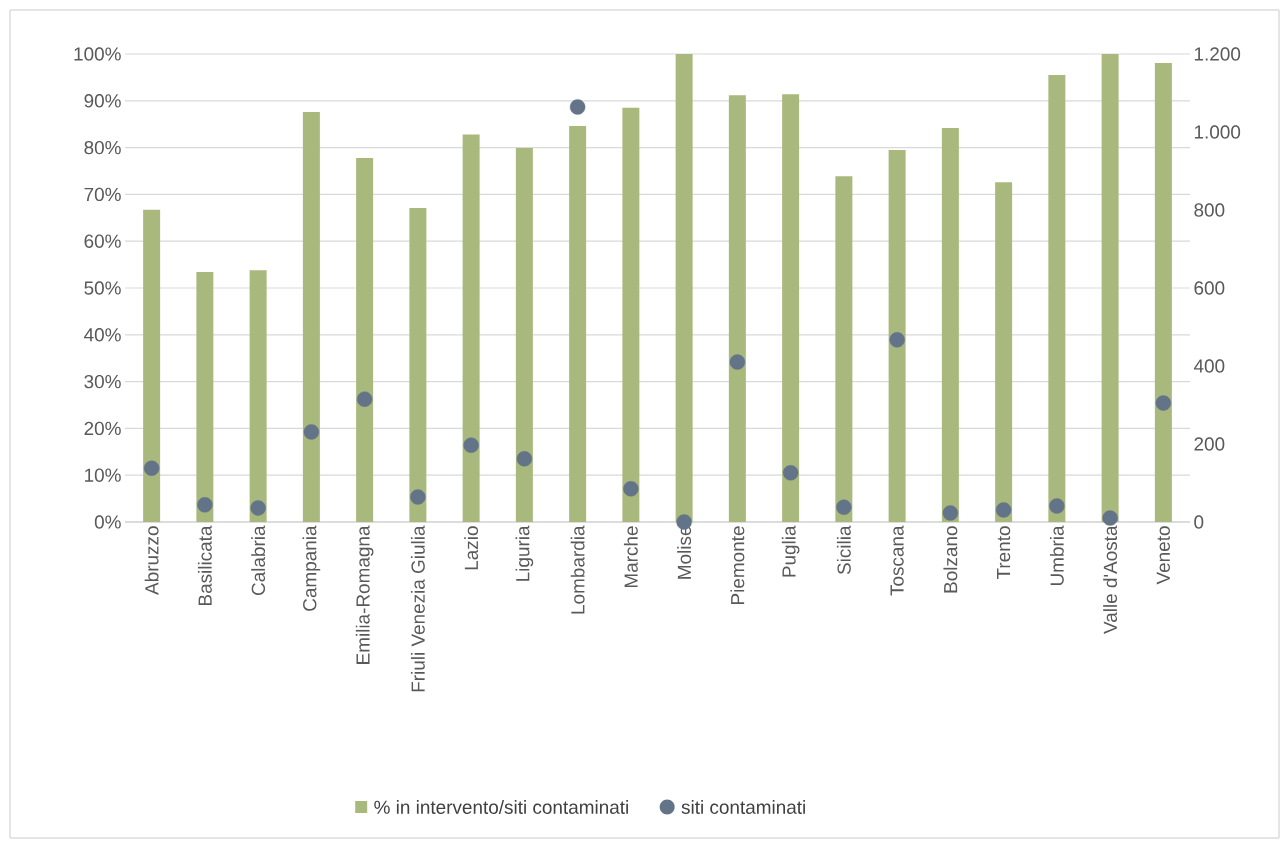  What do you see at coordinates (1004, 553) in the screenshot?
I see `x-tick-label: Trento` at bounding box center [1004, 553].